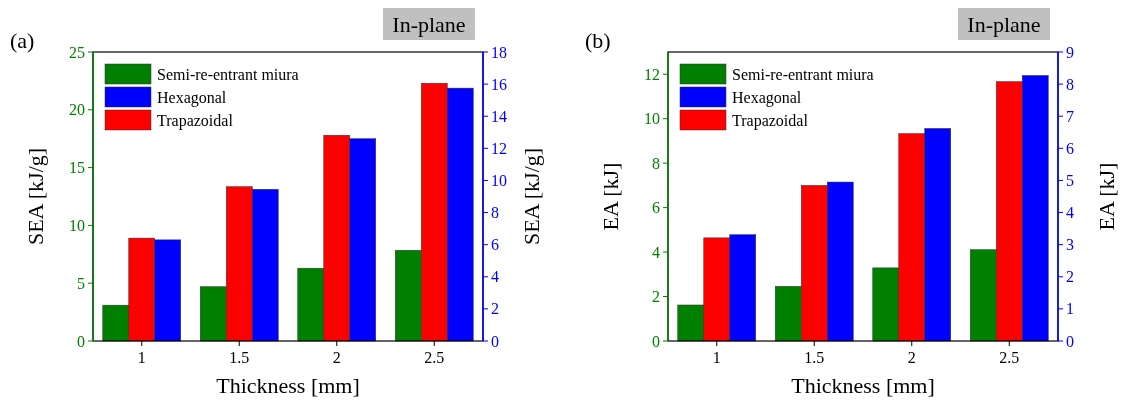 The image size is (1128, 405). I want to click on y2-tick-label: 5, so click(1070, 181).